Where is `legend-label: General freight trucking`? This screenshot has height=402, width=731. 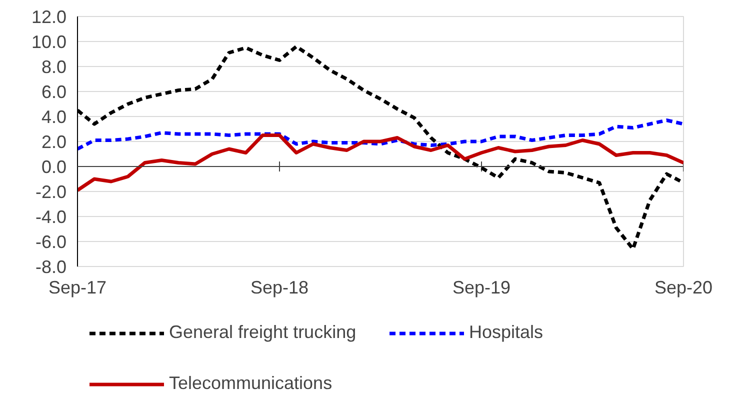 legend-label: General freight trucking is located at coordinates (263, 332).